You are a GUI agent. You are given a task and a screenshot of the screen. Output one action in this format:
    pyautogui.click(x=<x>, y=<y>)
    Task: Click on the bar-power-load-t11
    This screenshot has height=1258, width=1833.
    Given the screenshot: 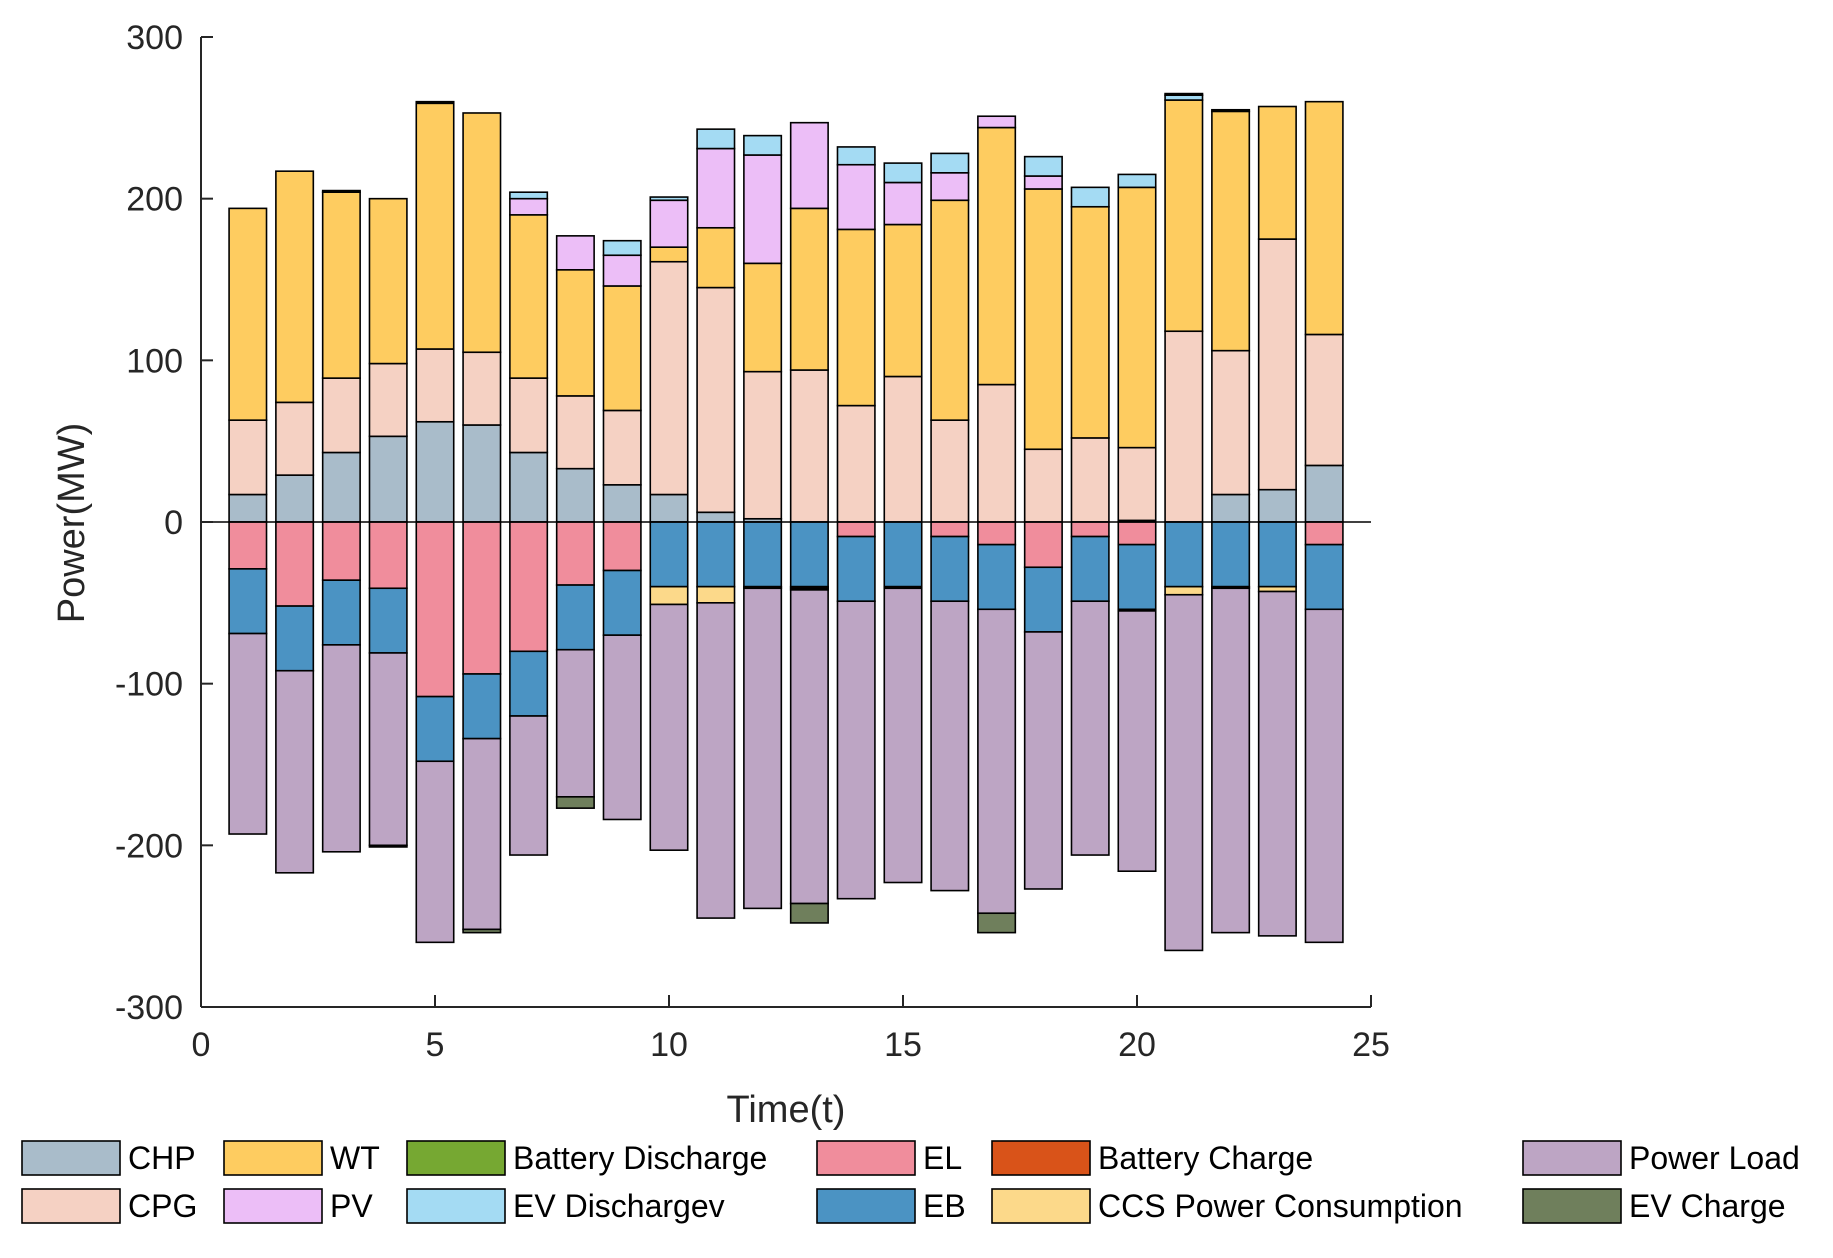 What is the action you would take?
    pyautogui.click(x=716, y=760)
    